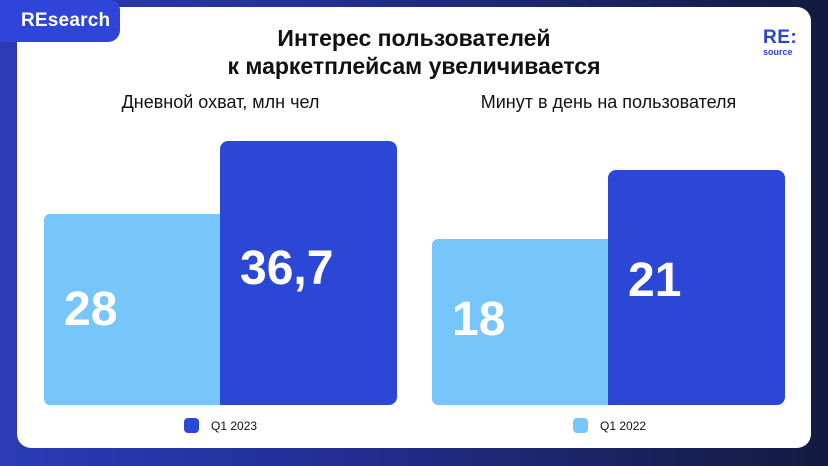  Describe the element at coordinates (220, 102) in the screenshot. I see `chart-1-title: Дневной охват, млн чел` at that location.